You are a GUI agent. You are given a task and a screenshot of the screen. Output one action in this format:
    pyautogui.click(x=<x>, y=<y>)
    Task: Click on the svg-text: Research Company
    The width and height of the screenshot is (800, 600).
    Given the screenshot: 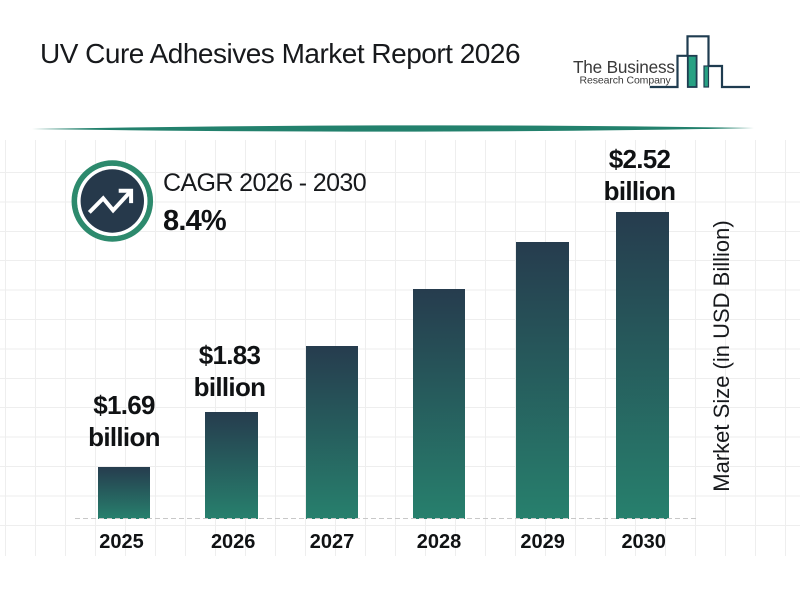 What is the action you would take?
    pyautogui.click(x=626, y=81)
    